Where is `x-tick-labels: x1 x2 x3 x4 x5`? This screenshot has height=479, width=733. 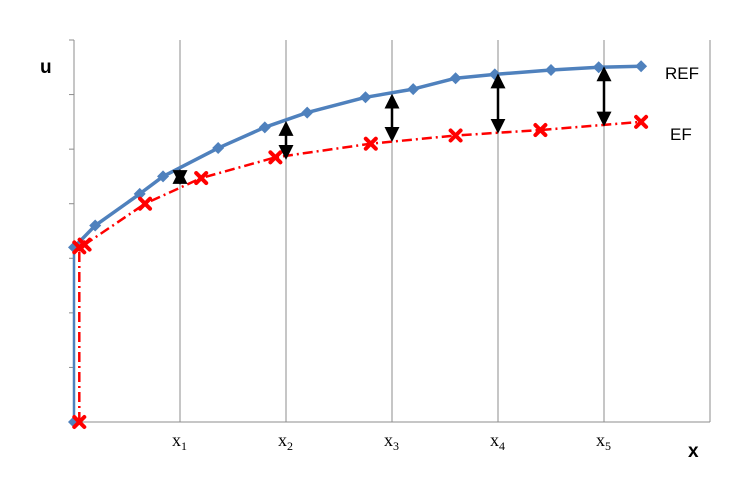 x-tick-labels: x1 x2 x3 x4 x5 is located at coordinates (391, 441).